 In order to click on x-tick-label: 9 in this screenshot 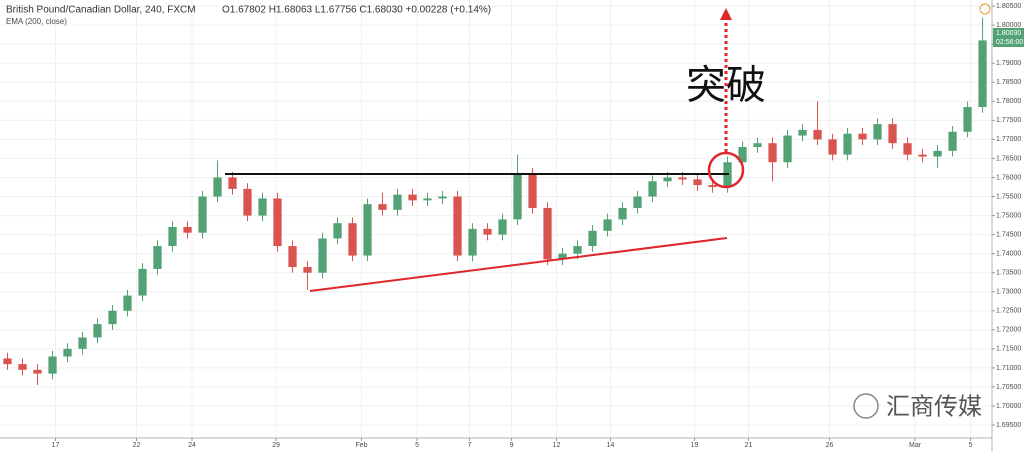, I will do `click(512, 445)`.